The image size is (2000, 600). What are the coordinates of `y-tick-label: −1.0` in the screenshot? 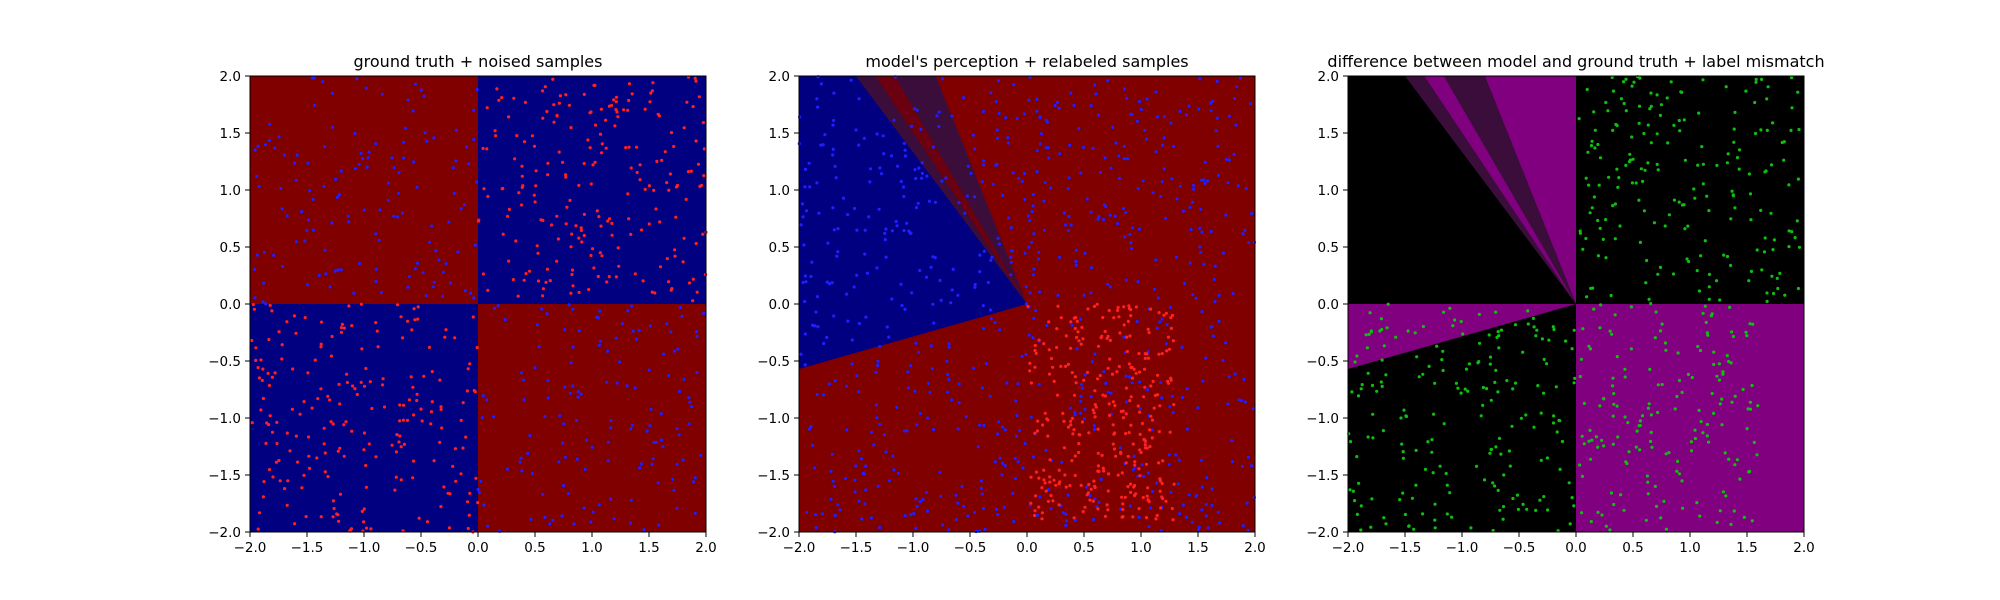 It's located at (1322, 419).